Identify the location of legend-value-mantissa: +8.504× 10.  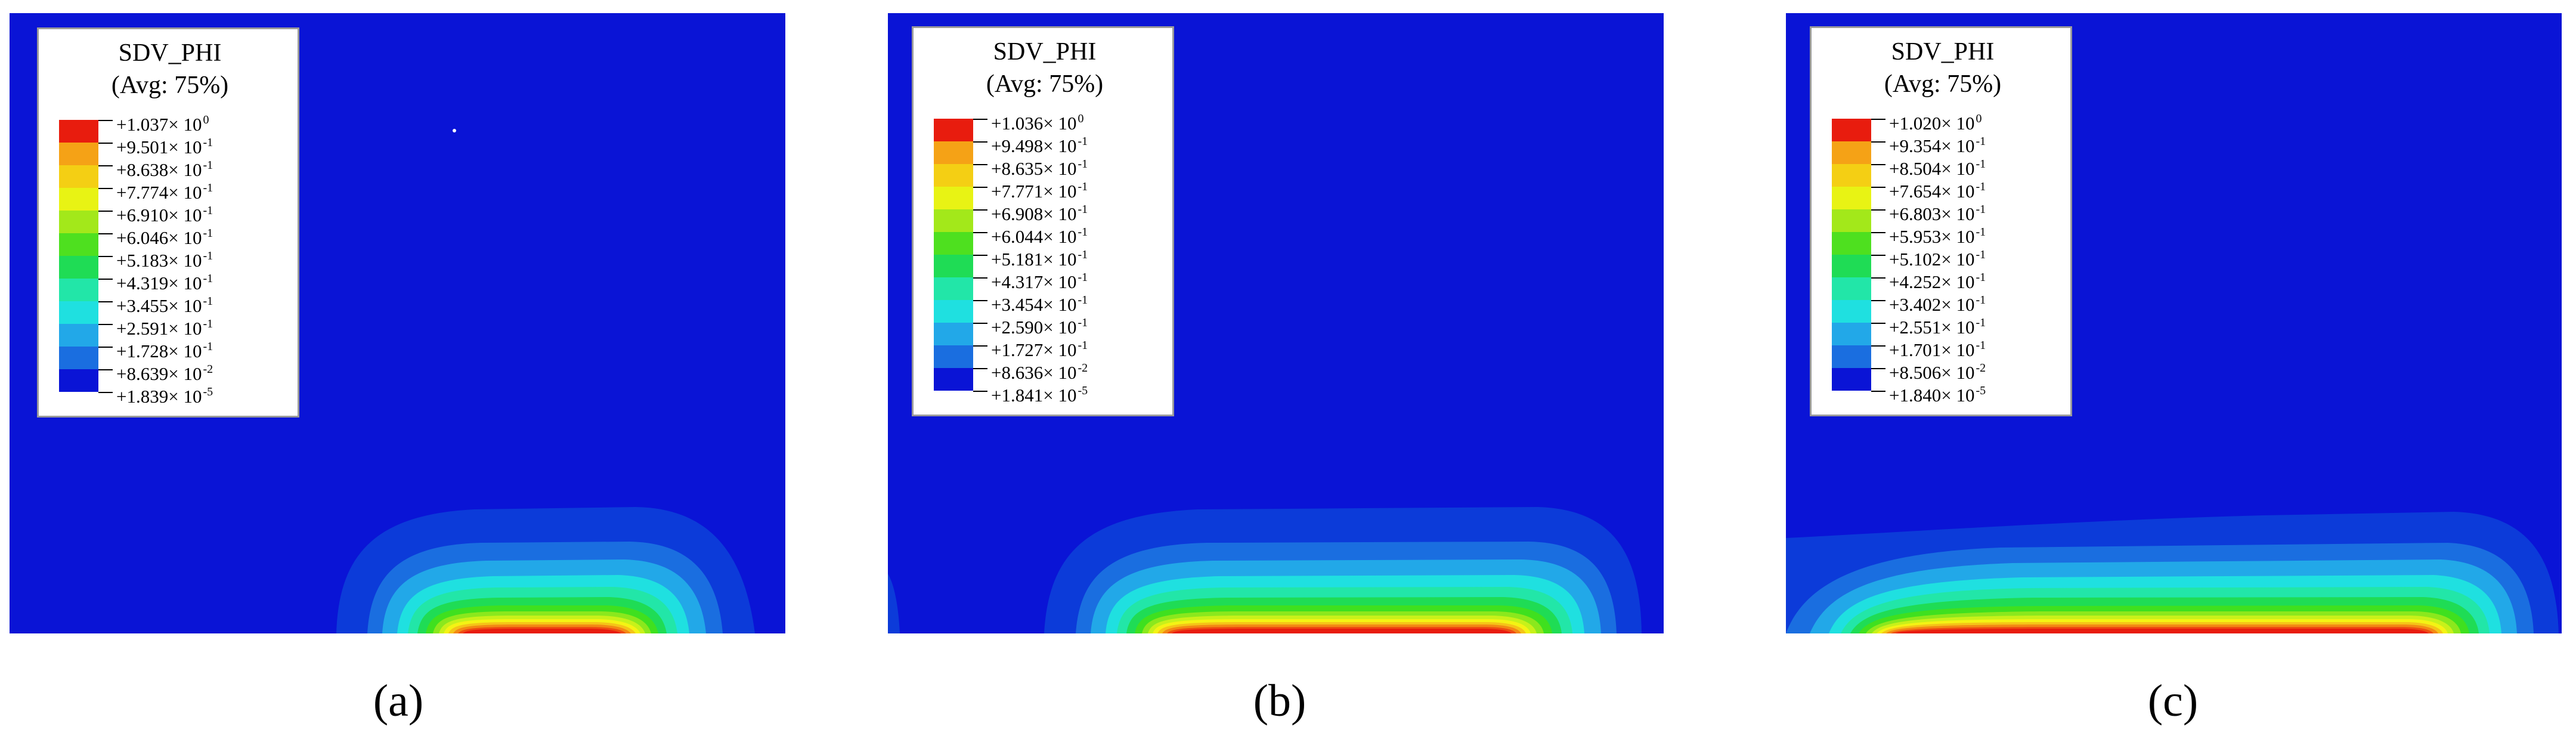
(1932, 168).